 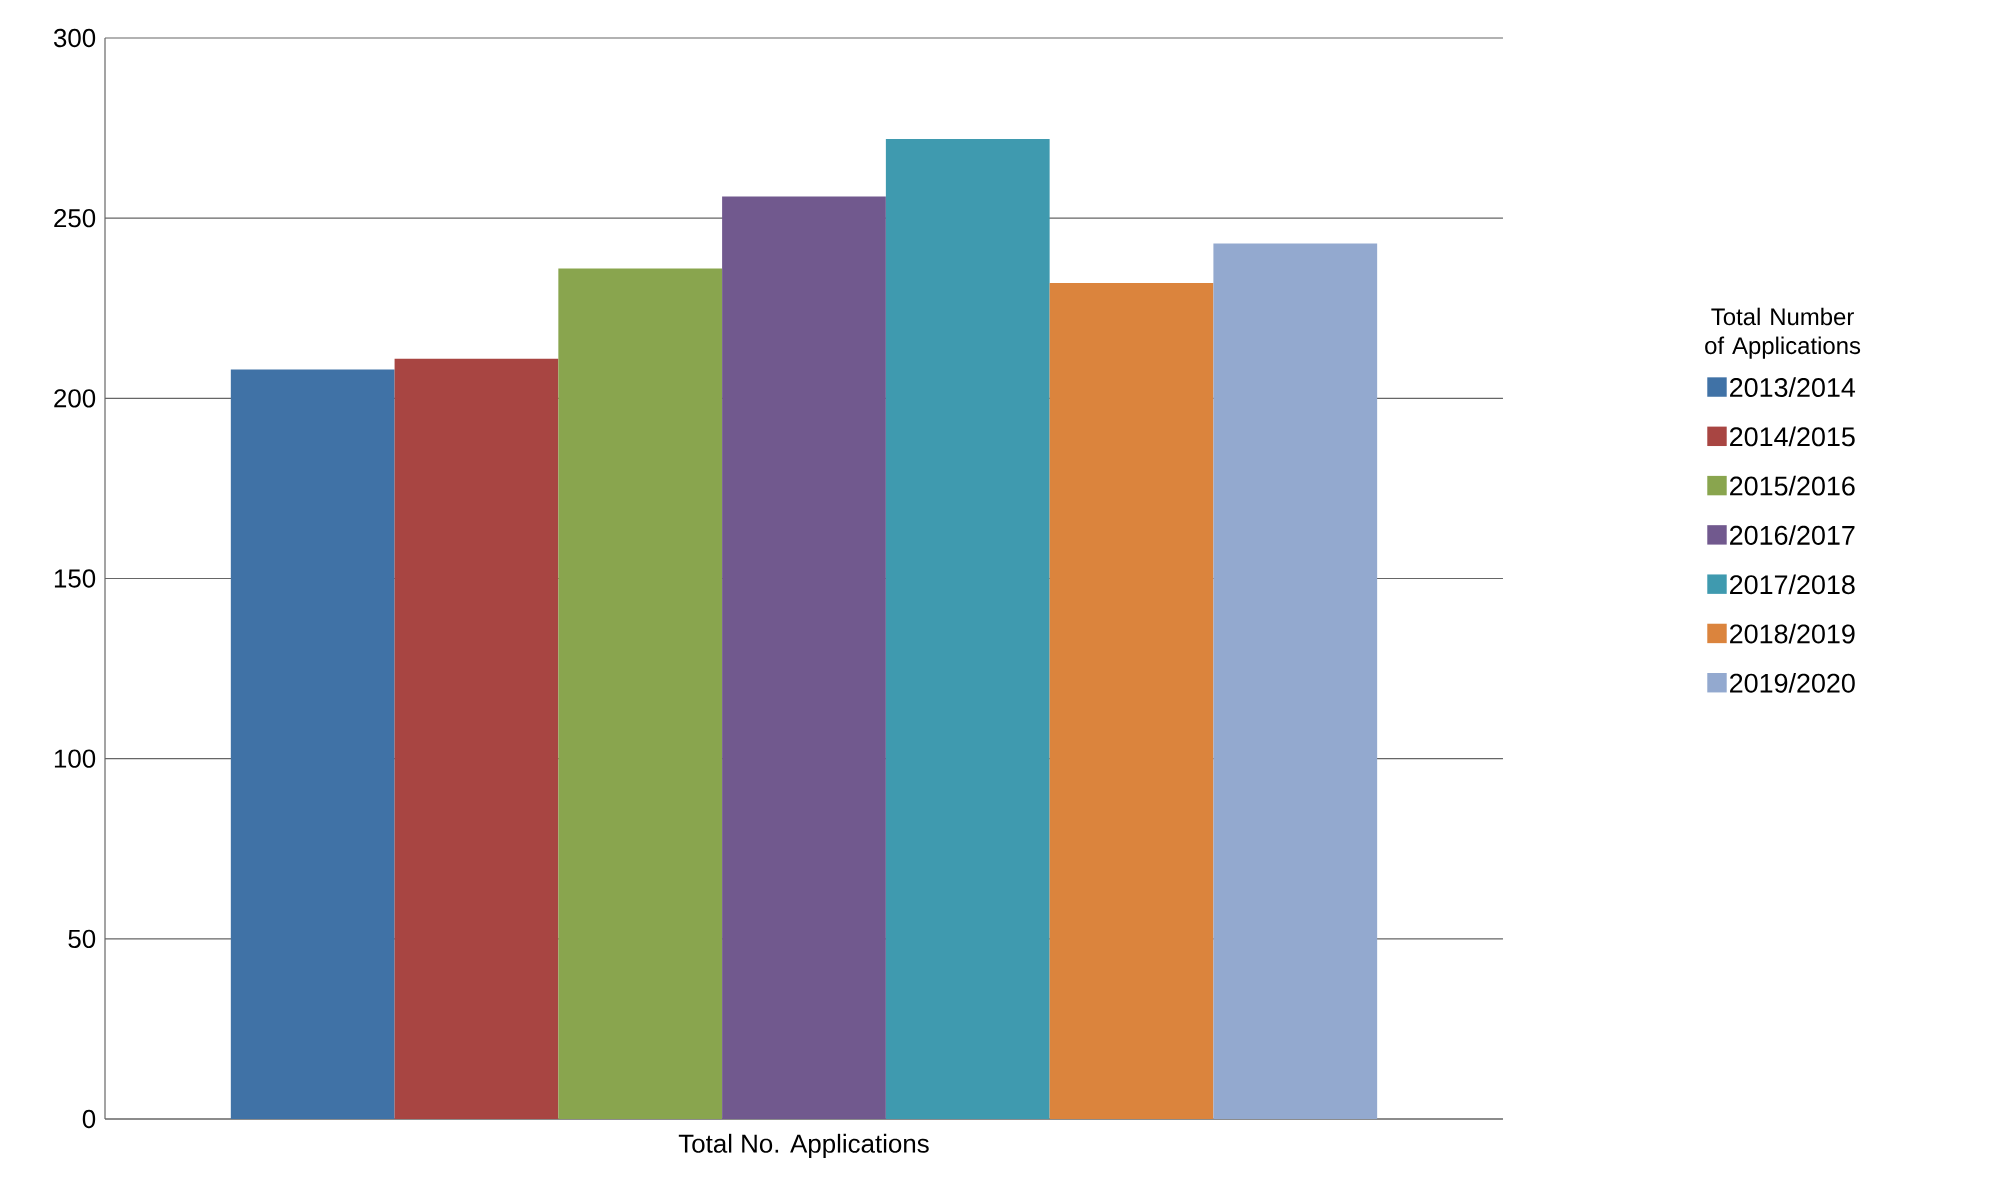 What do you see at coordinates (75, 578) in the screenshot?
I see `y-tick-label: 150` at bounding box center [75, 578].